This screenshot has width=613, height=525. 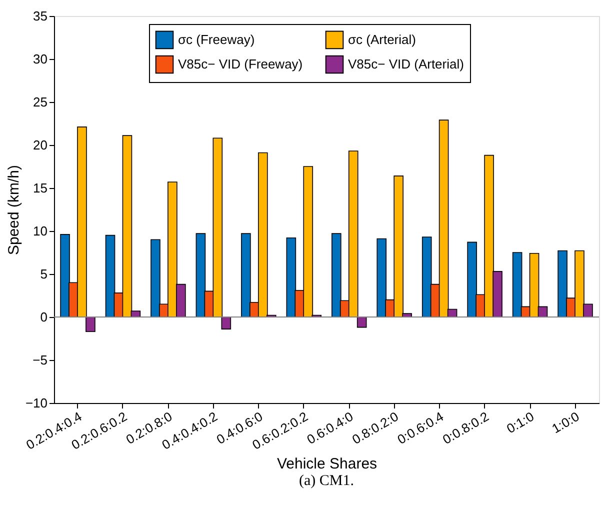 I want to click on legend-label: V85c− VID (Freeway), so click(x=240, y=64).